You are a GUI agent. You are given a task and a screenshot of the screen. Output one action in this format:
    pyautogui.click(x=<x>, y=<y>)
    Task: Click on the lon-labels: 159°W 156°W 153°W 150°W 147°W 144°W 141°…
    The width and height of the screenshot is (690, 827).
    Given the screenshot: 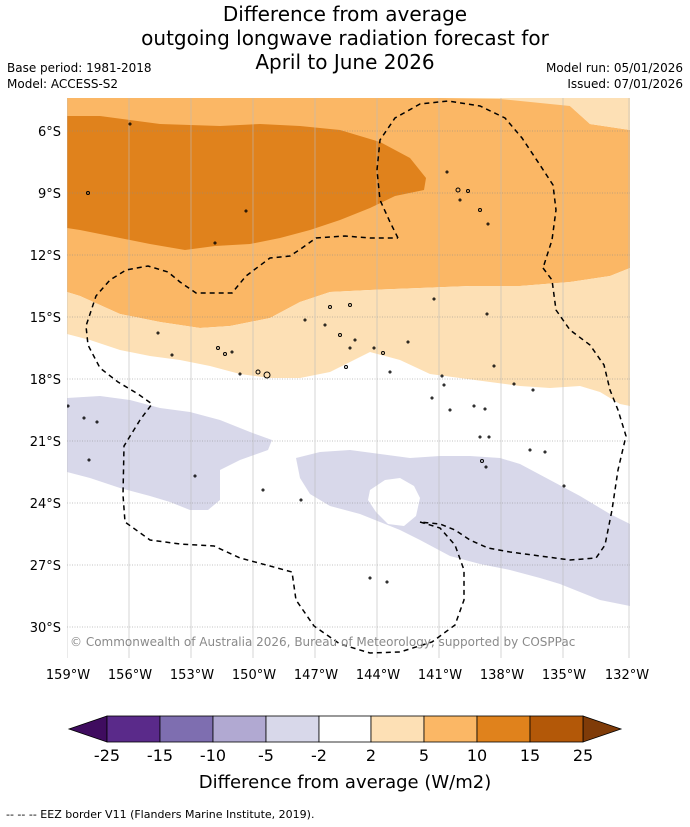 What is the action you would take?
    pyautogui.click(x=347, y=675)
    